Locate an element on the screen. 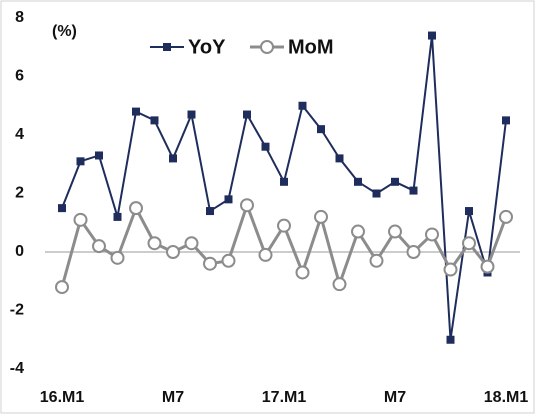 The width and height of the screenshot is (535, 414). y-tick-label: 4 is located at coordinates (19, 134).